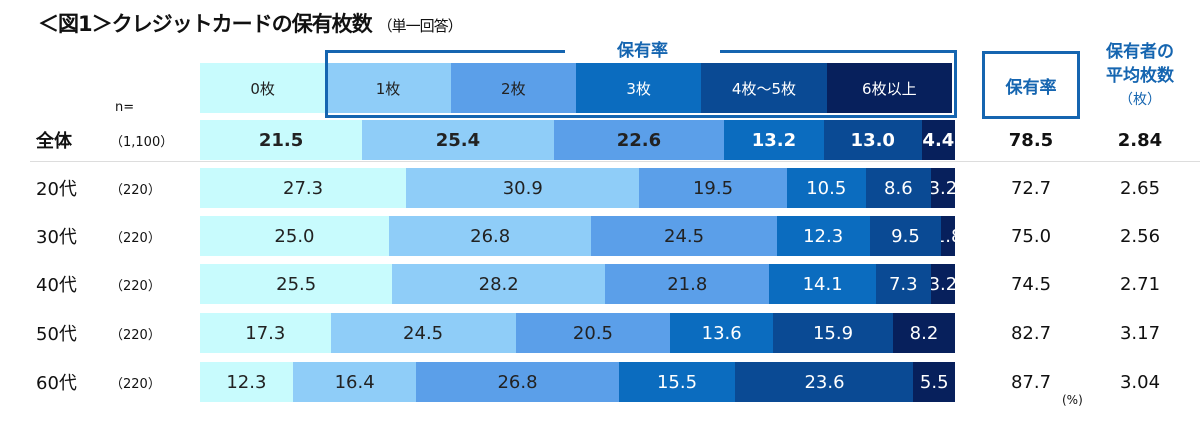  Describe the element at coordinates (1031, 188) in the screenshot. I see `rate-value: 72.7` at that location.